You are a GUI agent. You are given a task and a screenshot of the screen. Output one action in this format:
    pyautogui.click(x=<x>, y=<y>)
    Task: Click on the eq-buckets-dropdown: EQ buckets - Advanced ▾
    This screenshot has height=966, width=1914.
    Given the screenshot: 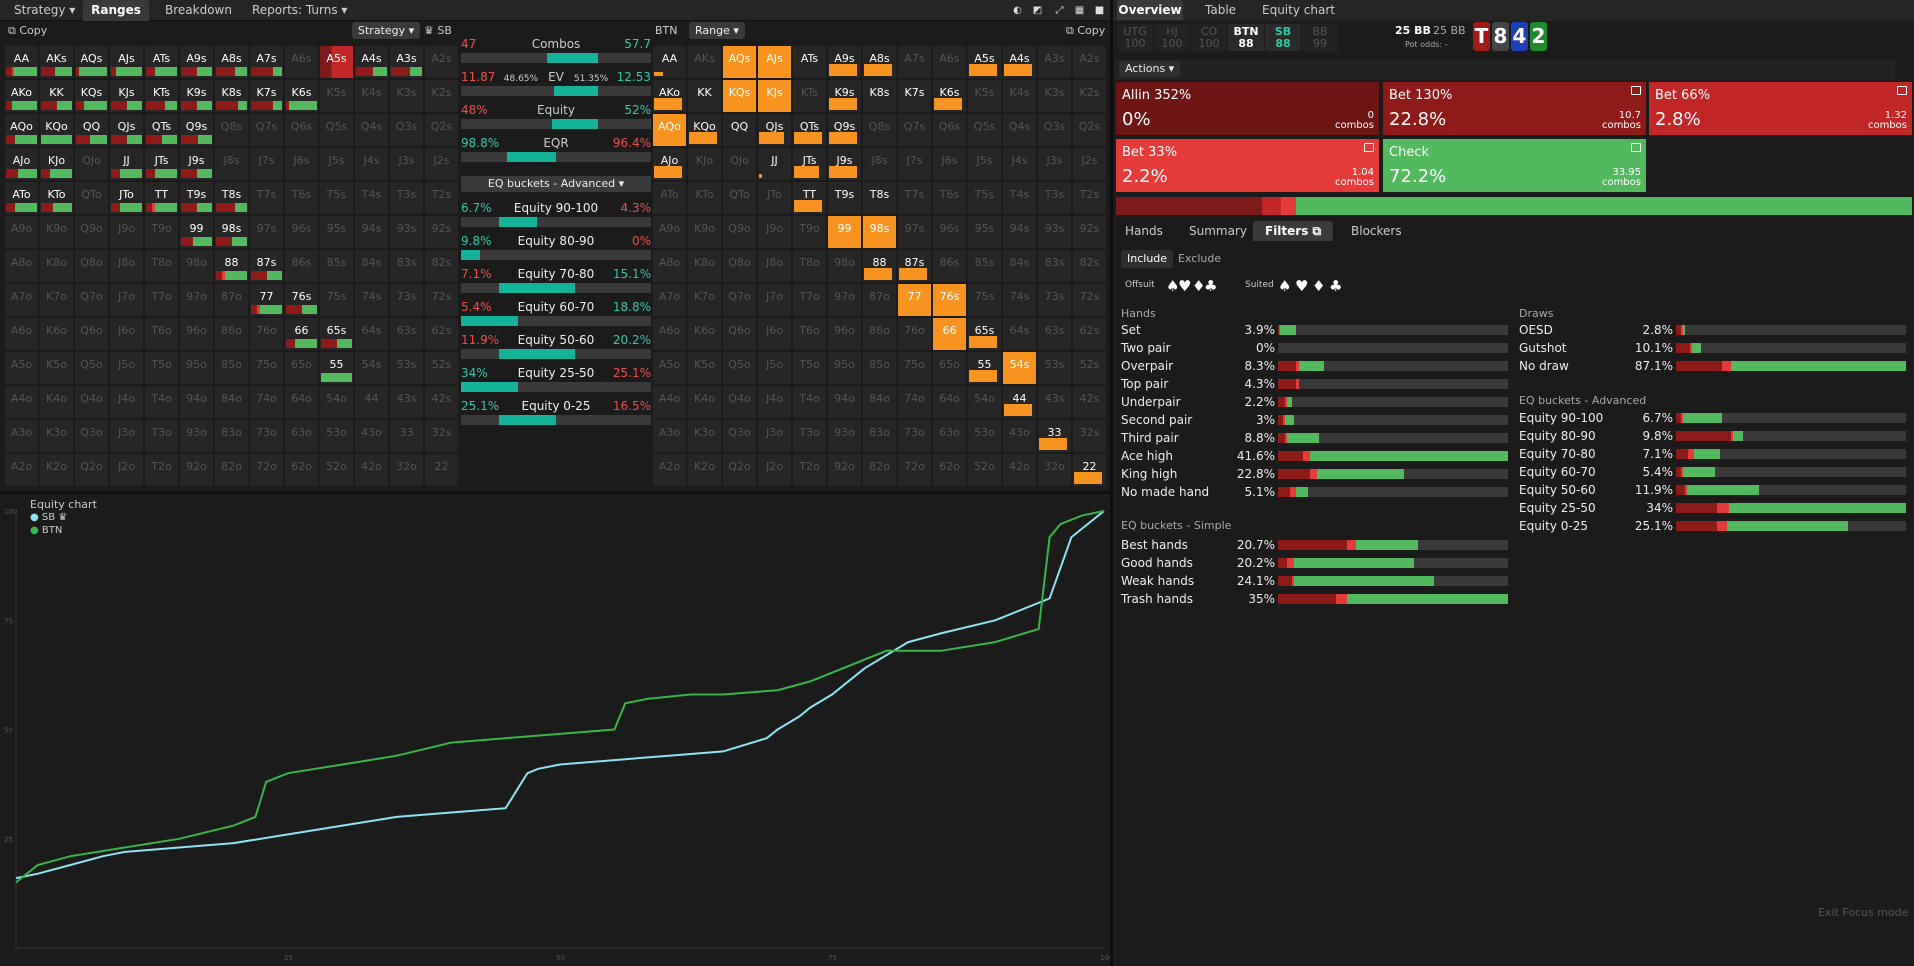 What is the action you would take?
    pyautogui.click(x=556, y=184)
    